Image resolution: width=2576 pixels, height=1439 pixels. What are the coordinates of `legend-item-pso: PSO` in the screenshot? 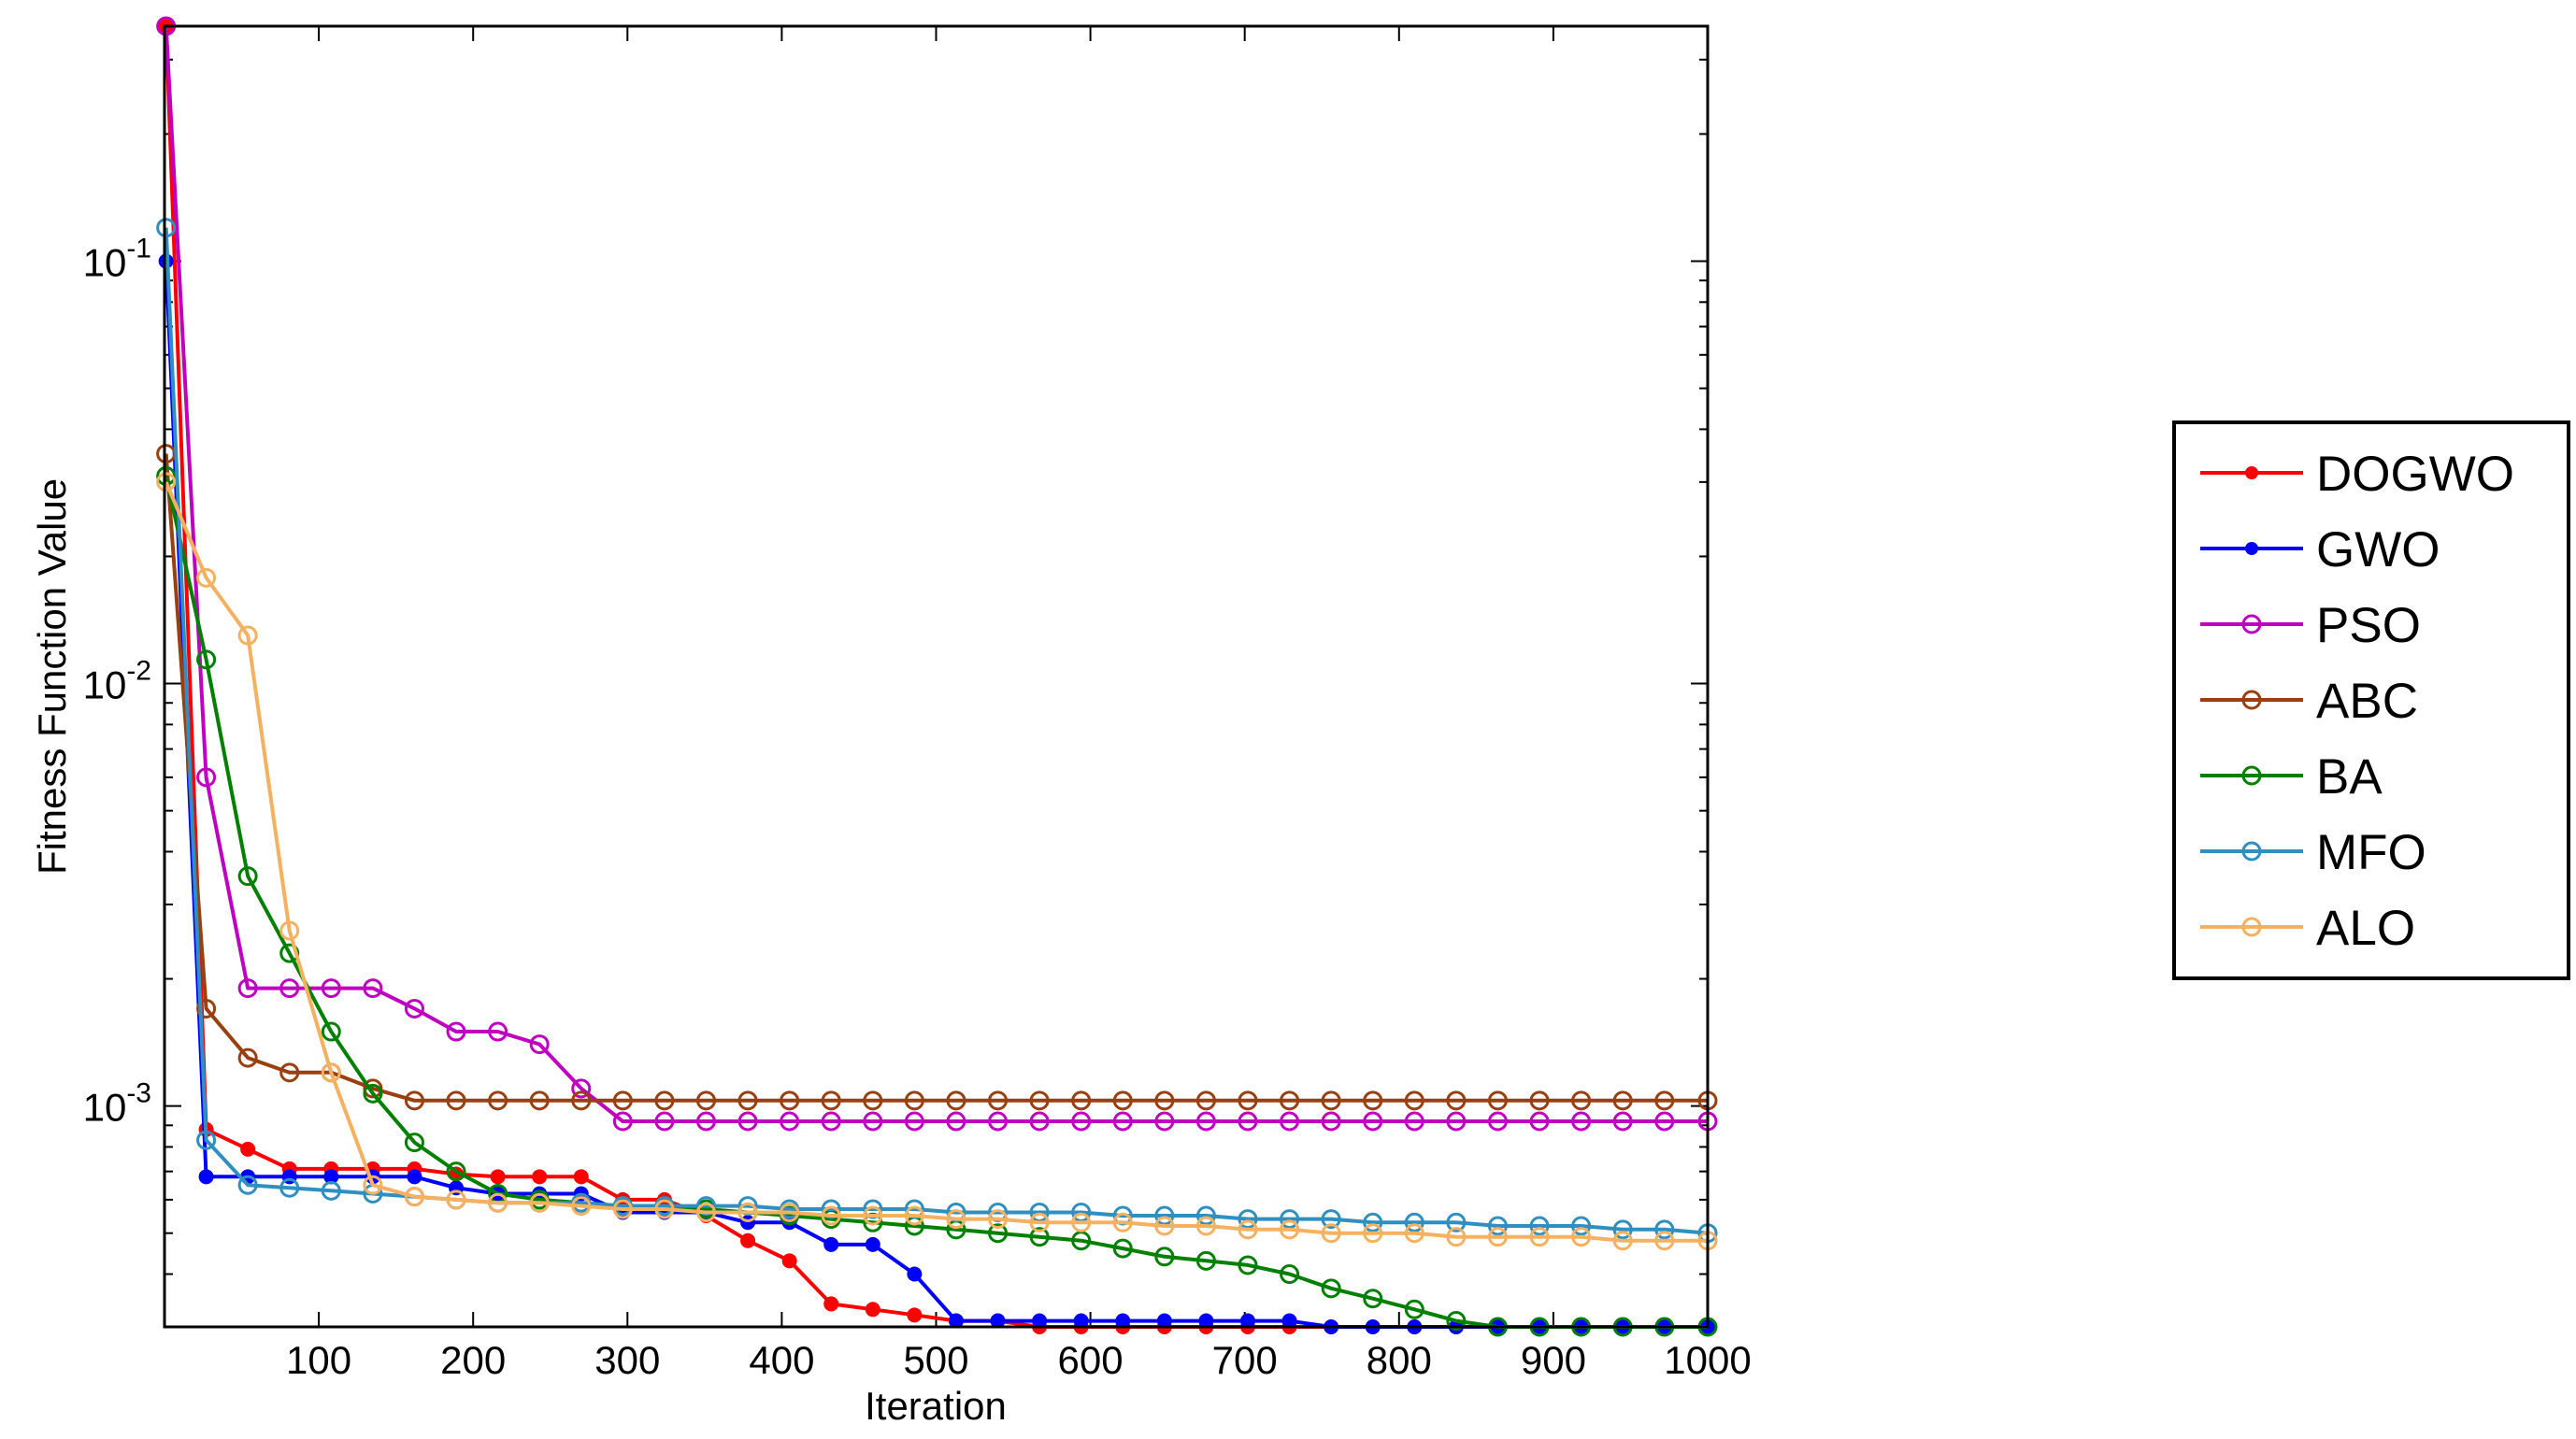 It's located at (2310, 625).